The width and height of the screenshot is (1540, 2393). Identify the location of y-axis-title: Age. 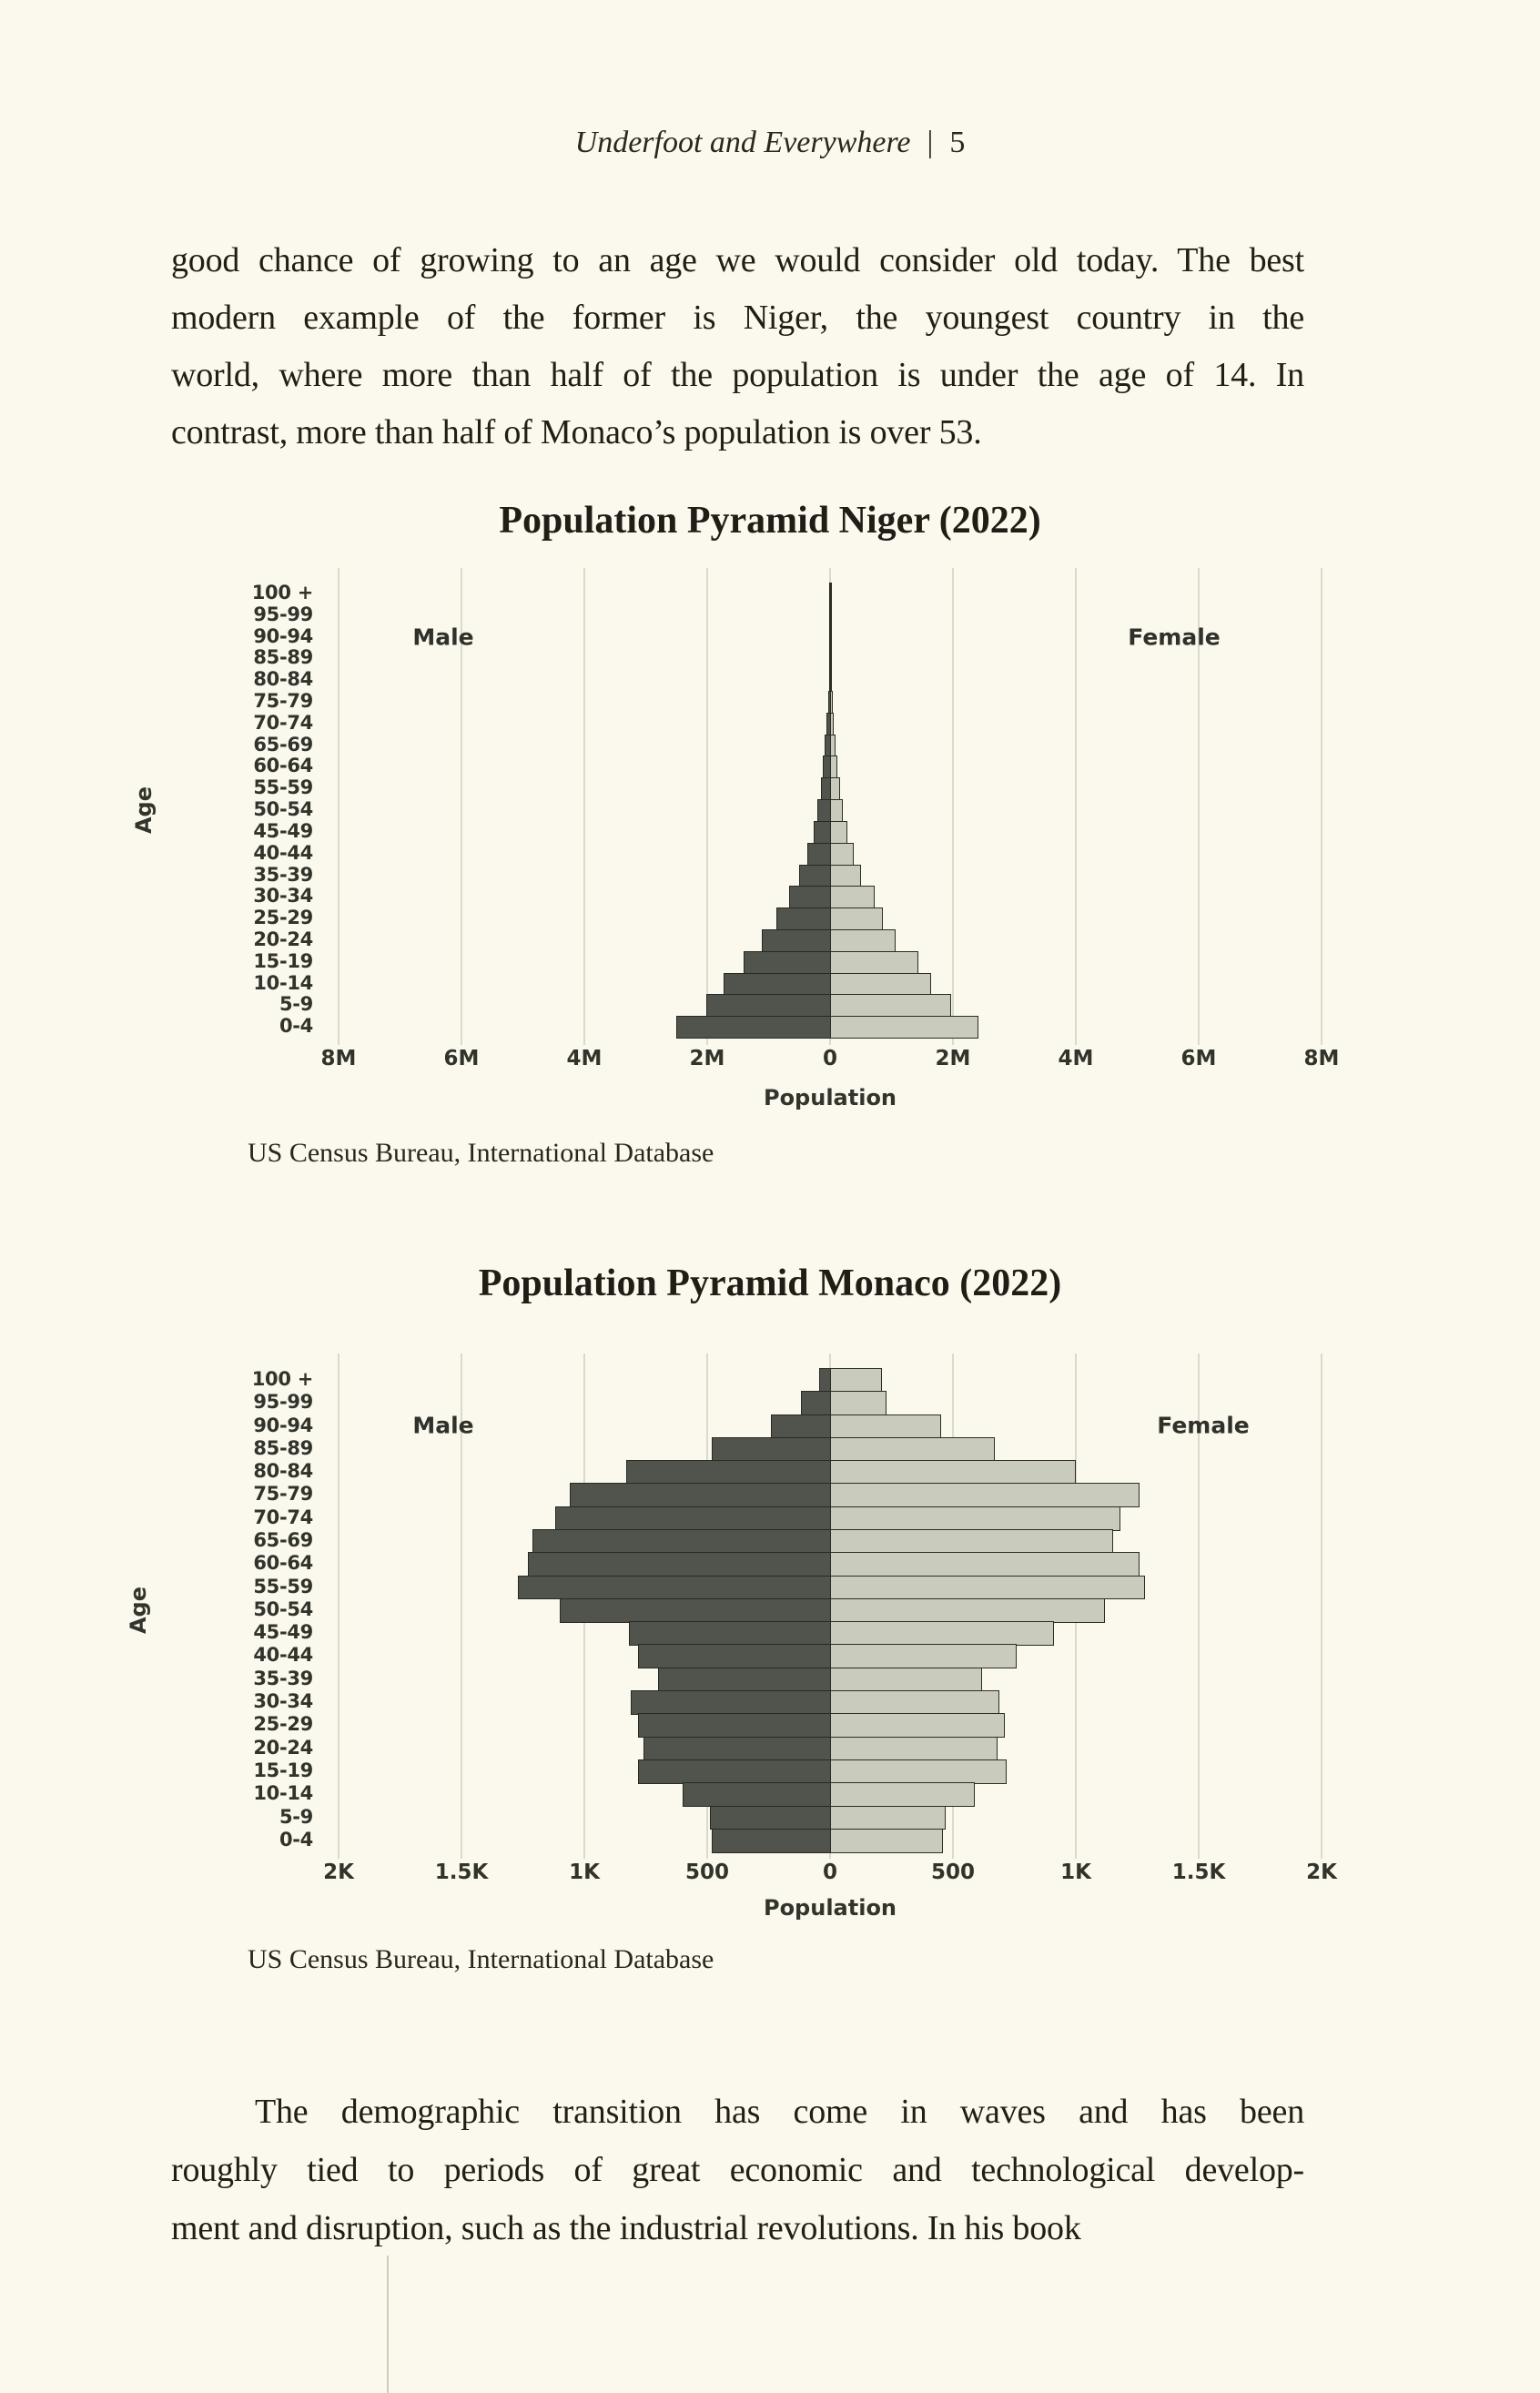
(138, 1610).